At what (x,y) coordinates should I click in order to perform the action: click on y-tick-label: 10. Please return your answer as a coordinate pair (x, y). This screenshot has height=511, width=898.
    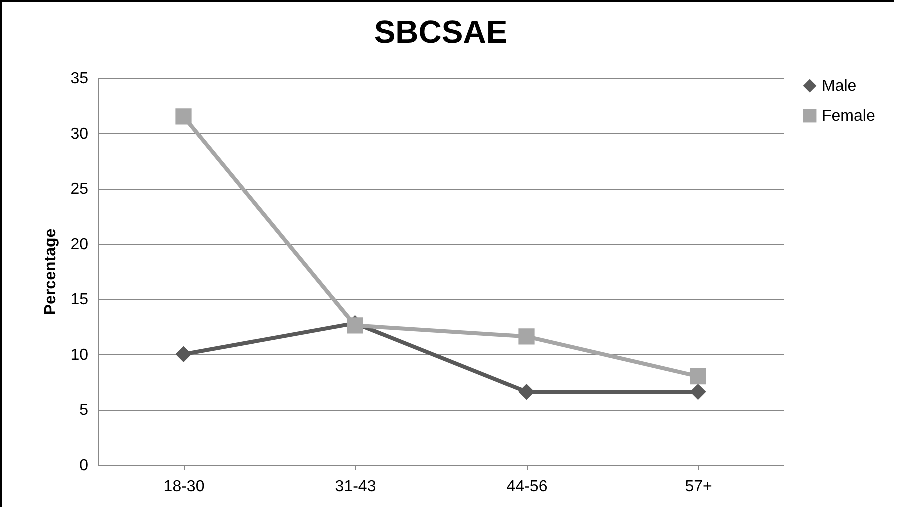
    Looking at the image, I should click on (79, 355).